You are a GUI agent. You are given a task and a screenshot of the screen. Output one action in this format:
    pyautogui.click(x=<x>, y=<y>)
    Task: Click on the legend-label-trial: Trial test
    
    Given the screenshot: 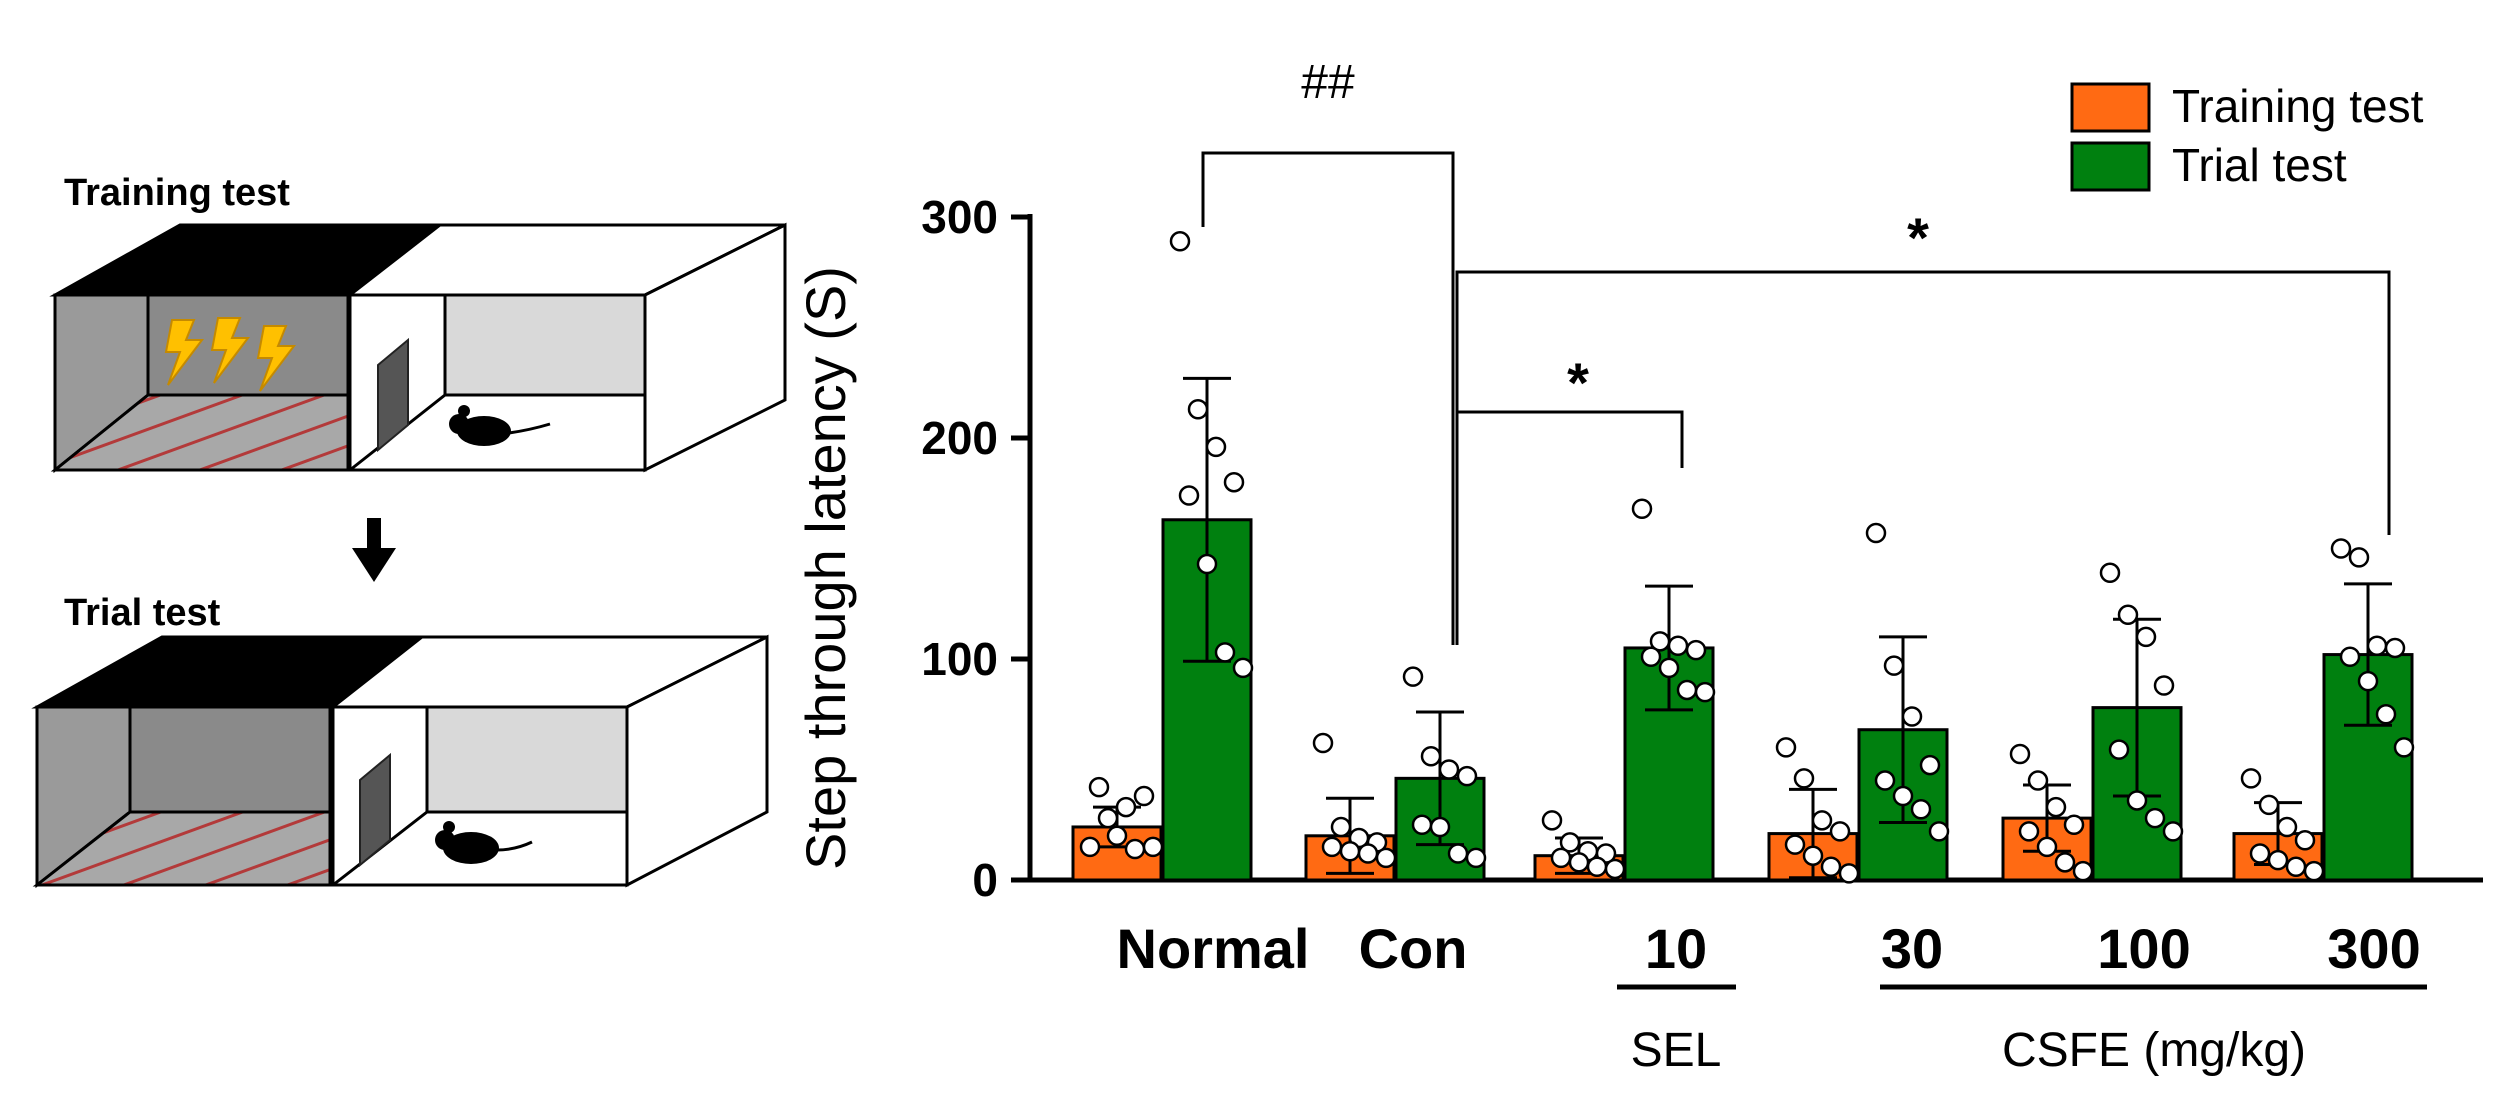 What is the action you would take?
    pyautogui.click(x=2259, y=165)
    